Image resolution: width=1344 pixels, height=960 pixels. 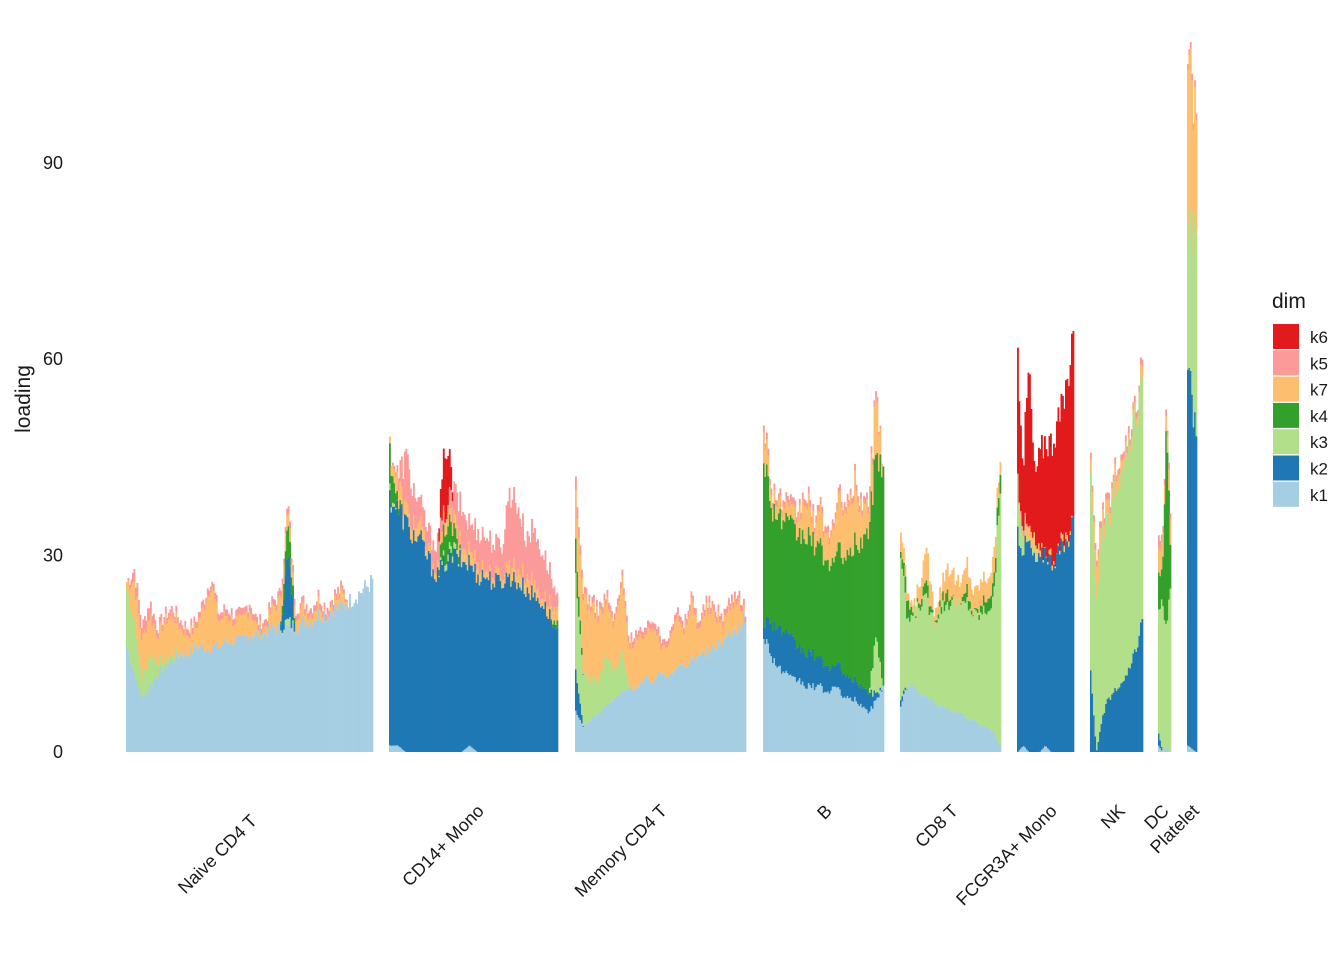 I want to click on legend-title: dim, so click(x=1289, y=301).